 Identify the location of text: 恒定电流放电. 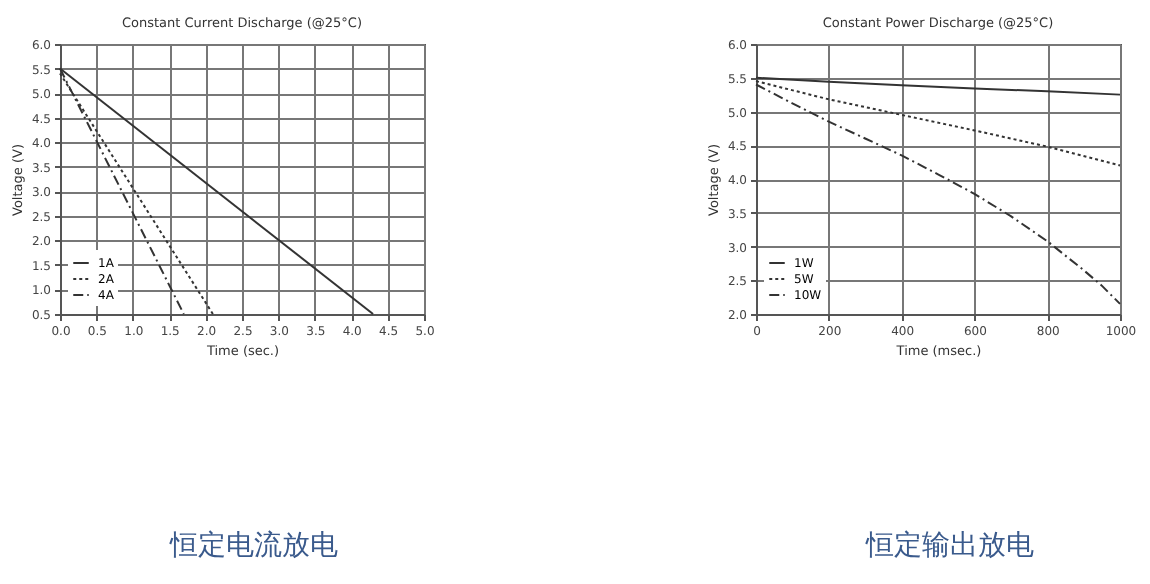
(253, 546).